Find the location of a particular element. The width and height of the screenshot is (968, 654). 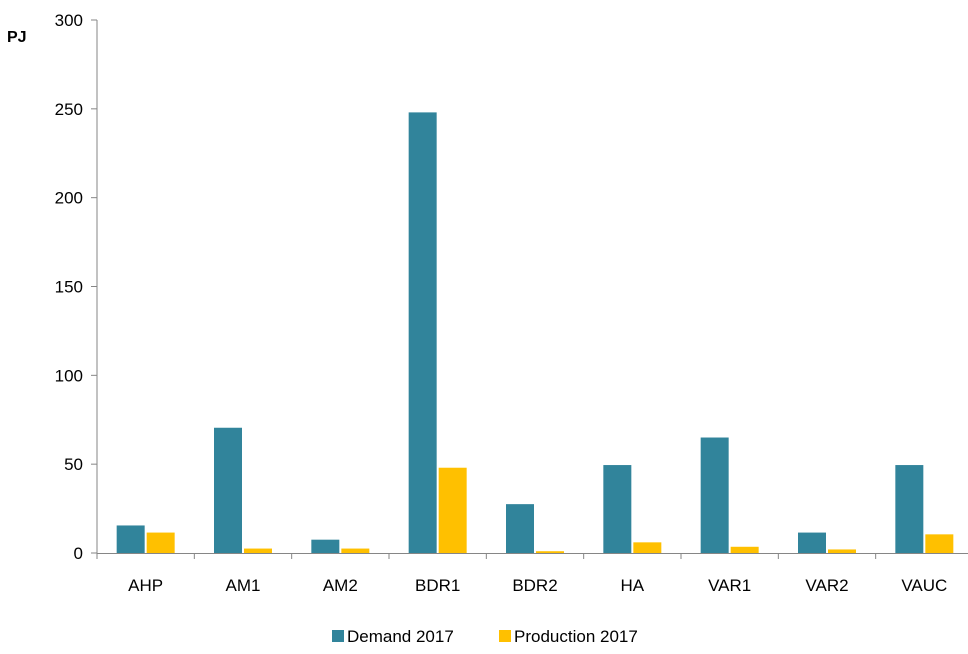

bar-demand-2017-var2 is located at coordinates (812, 542).